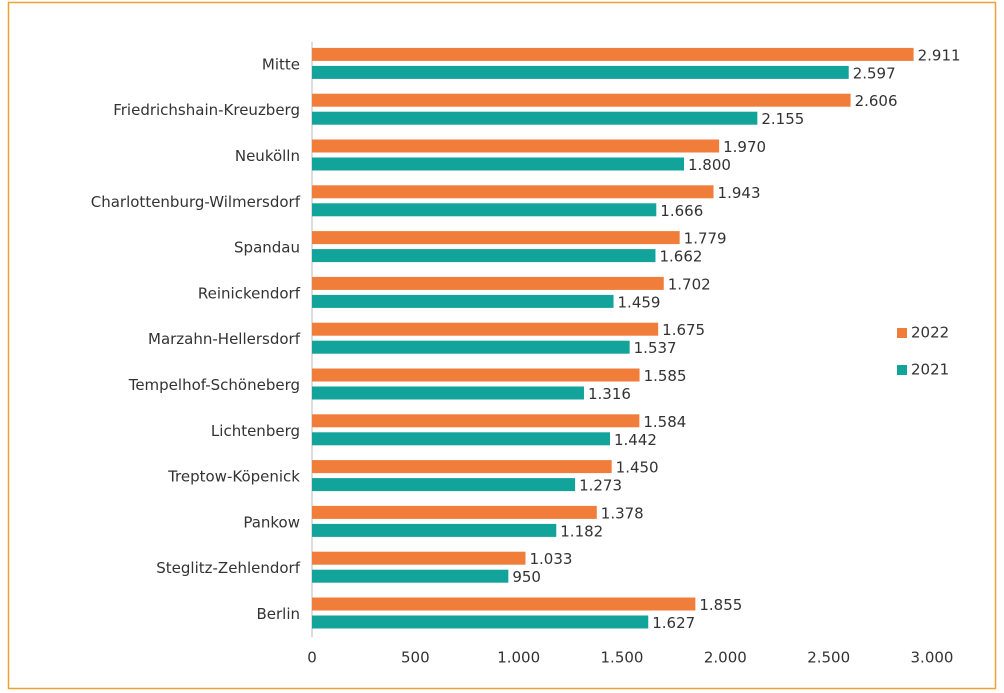 Image resolution: width=1004 pixels, height=693 pixels. I want to click on value-label: 1.585, so click(665, 376).